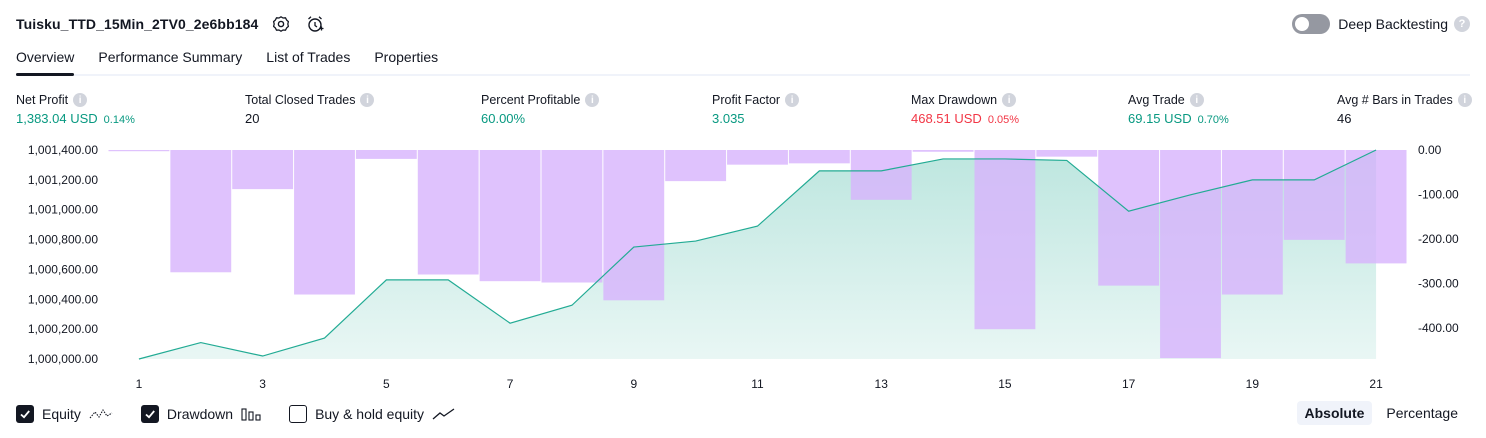 The width and height of the screenshot is (1486, 438). Describe the element at coordinates (1438, 283) in the screenshot. I see `right-tick-label: -300.00` at that location.